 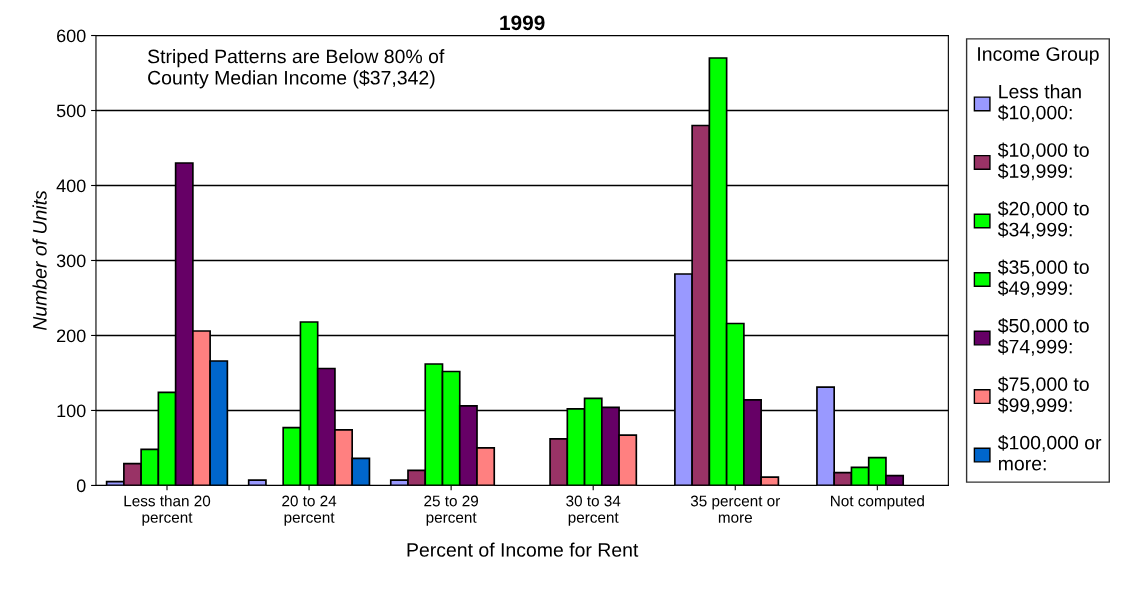 I want to click on x-tick-label: 25 to 29 percent, so click(x=451, y=510).